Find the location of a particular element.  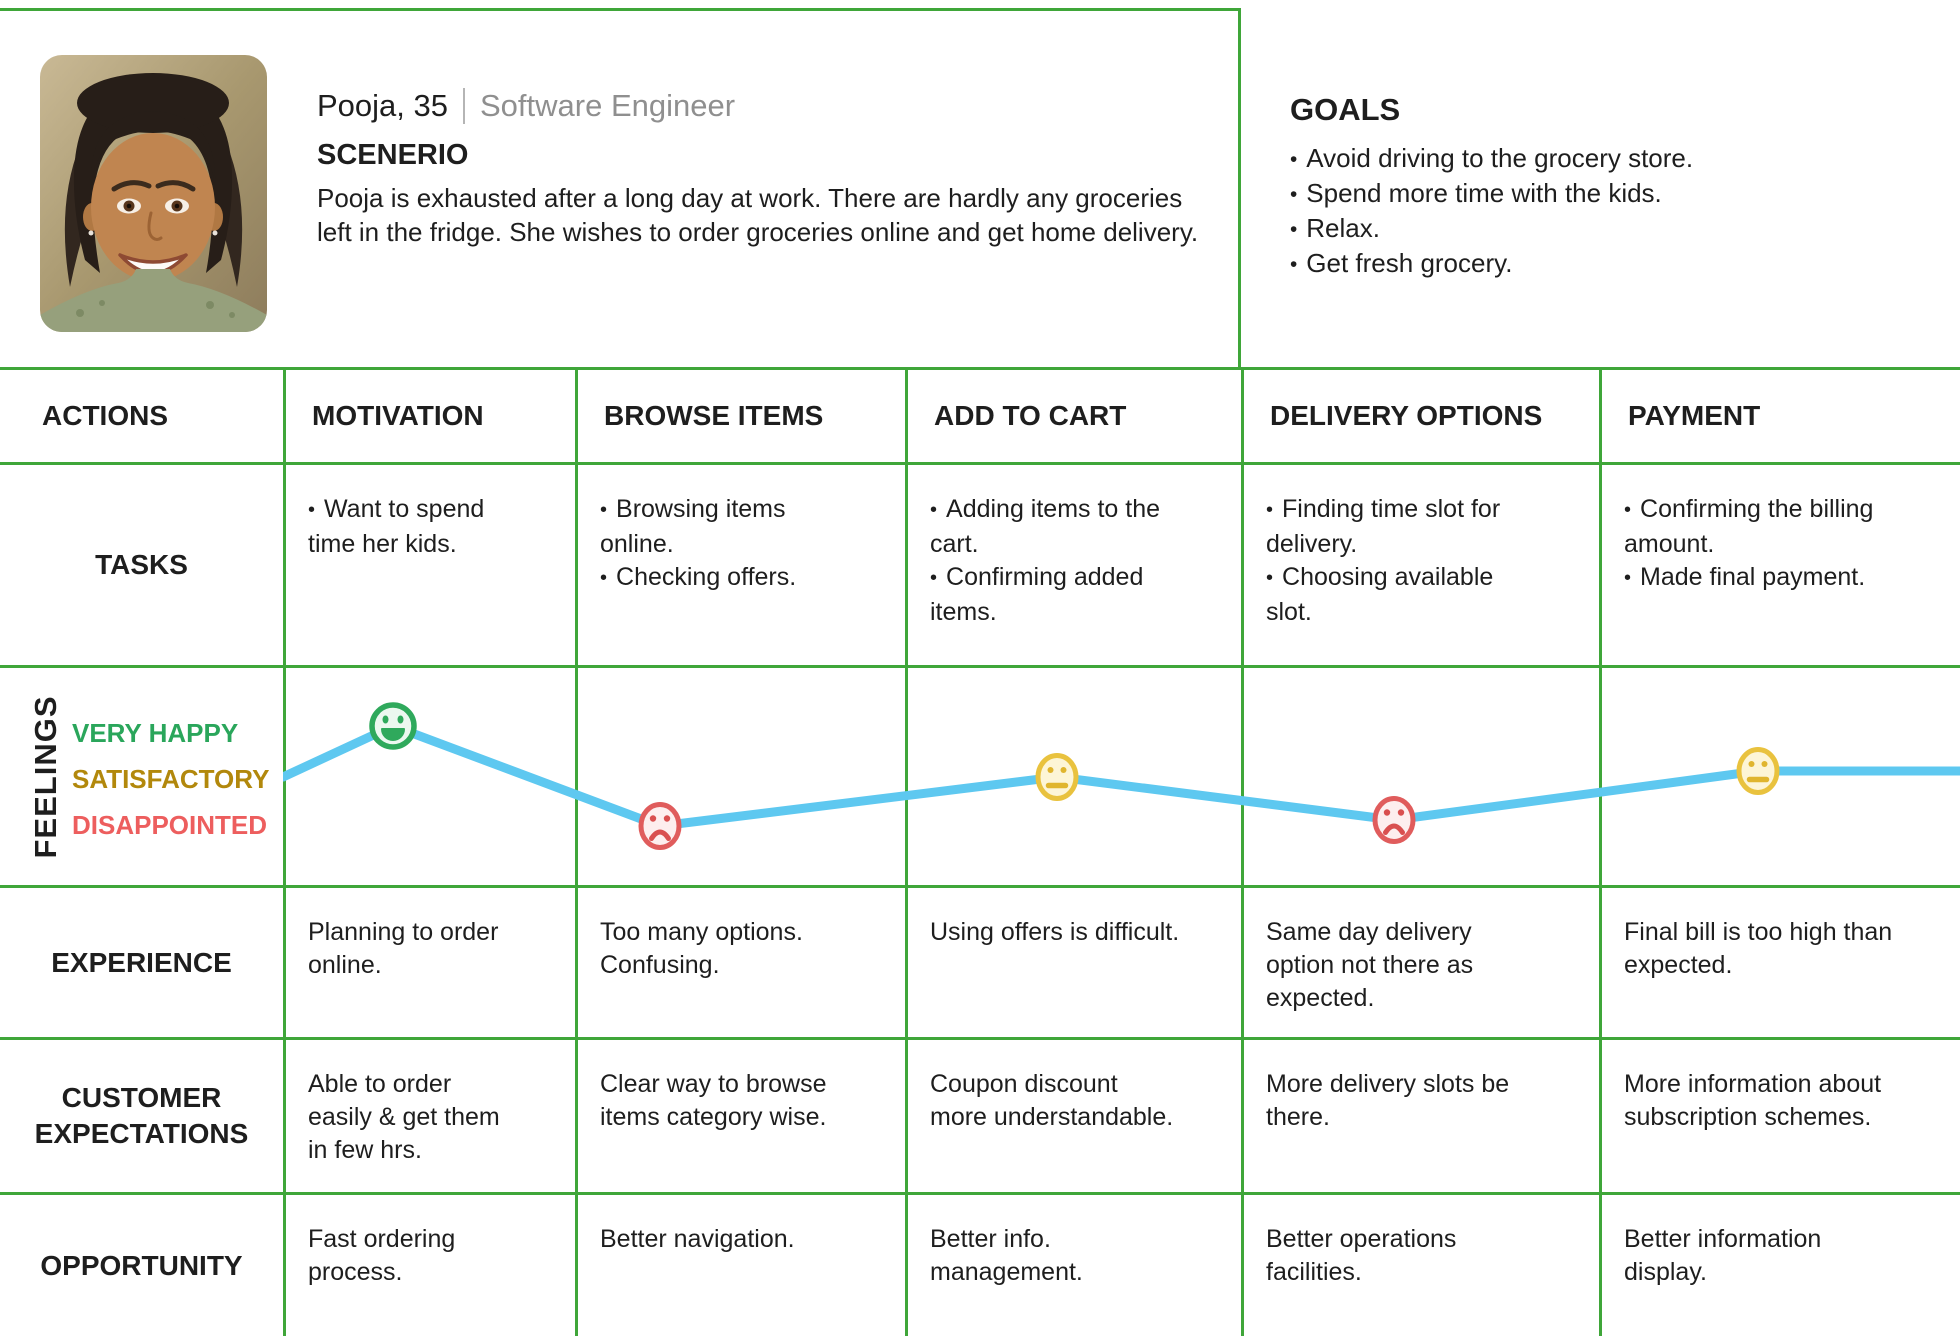

cell-feelings-delivery-options is located at coordinates (1420, 775).